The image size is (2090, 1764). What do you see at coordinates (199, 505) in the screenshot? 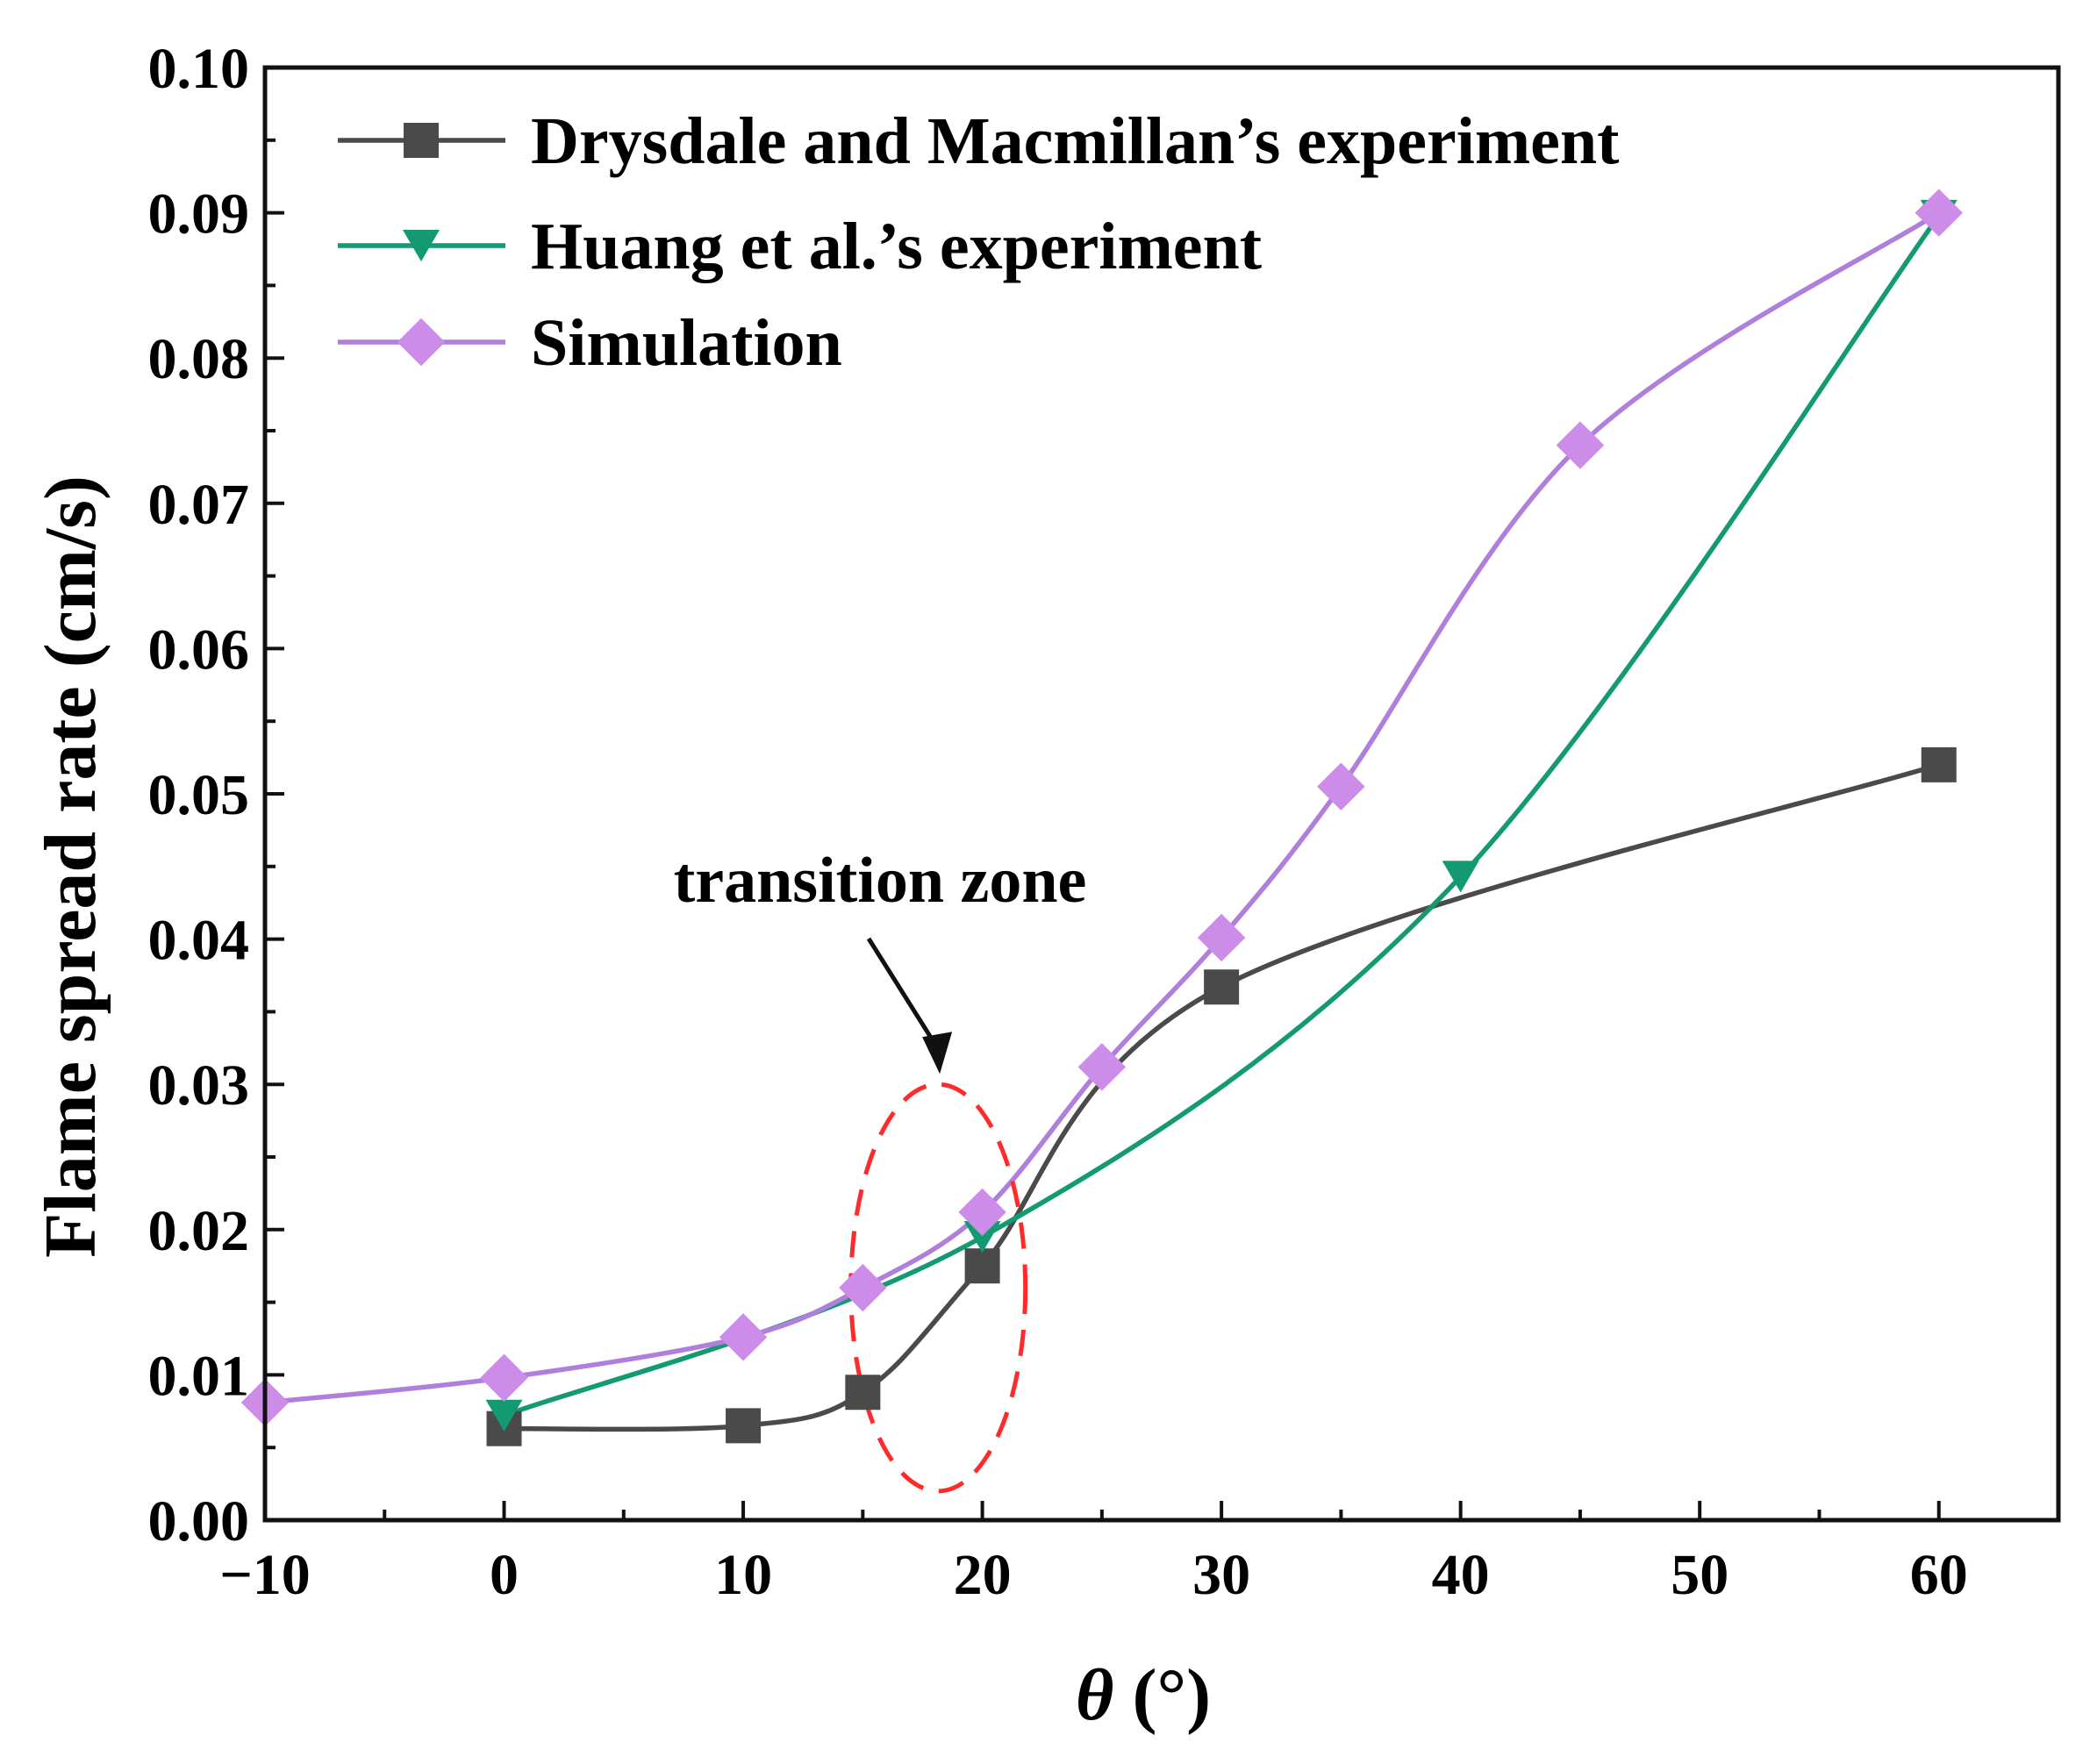
I see `y-tick-label: 0.07` at bounding box center [199, 505].